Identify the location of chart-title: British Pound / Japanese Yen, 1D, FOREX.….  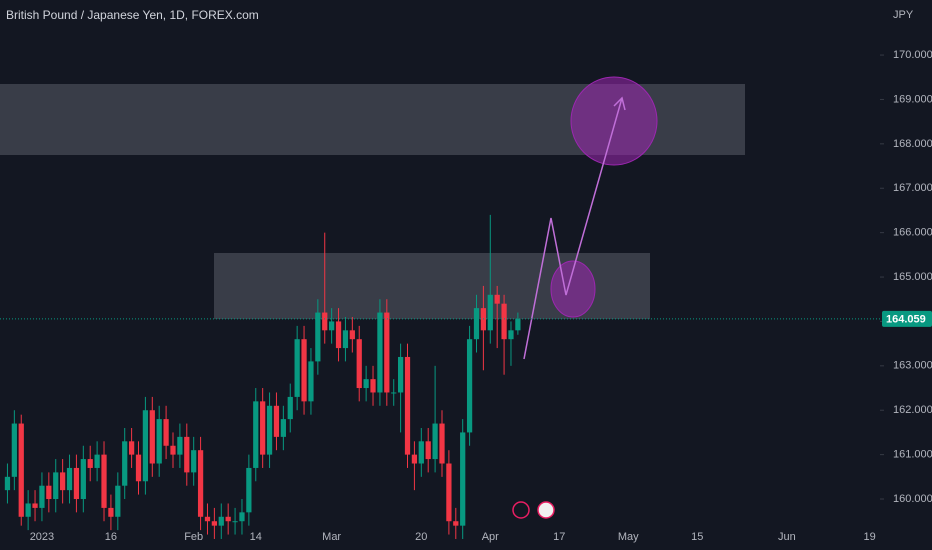
(132, 15).